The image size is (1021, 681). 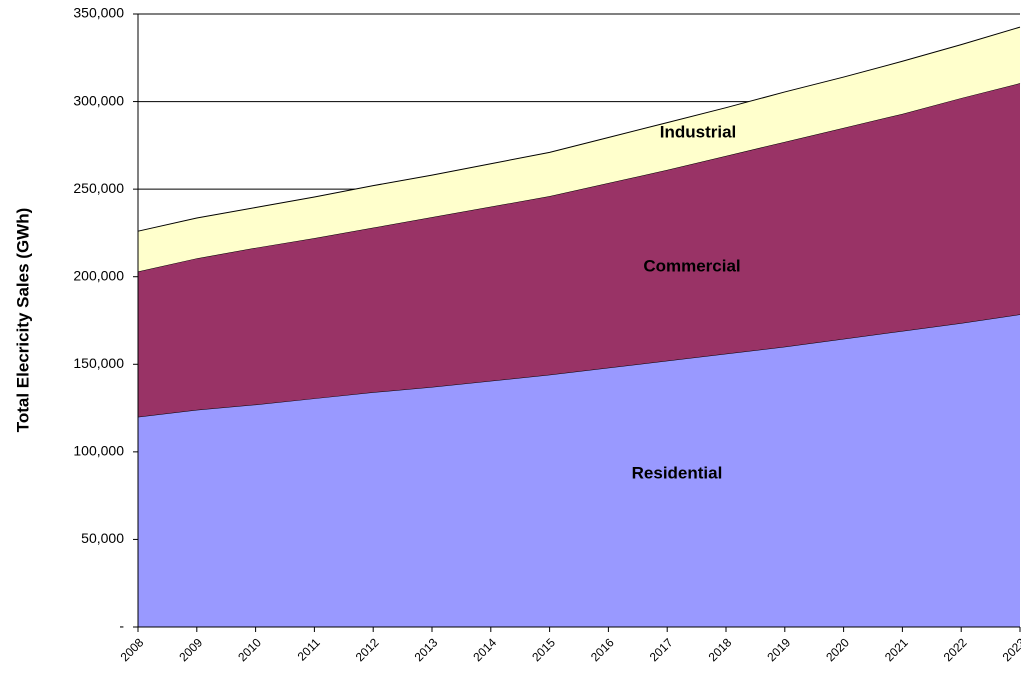 What do you see at coordinates (602, 649) in the screenshot?
I see `x-tick-label: 2016` at bounding box center [602, 649].